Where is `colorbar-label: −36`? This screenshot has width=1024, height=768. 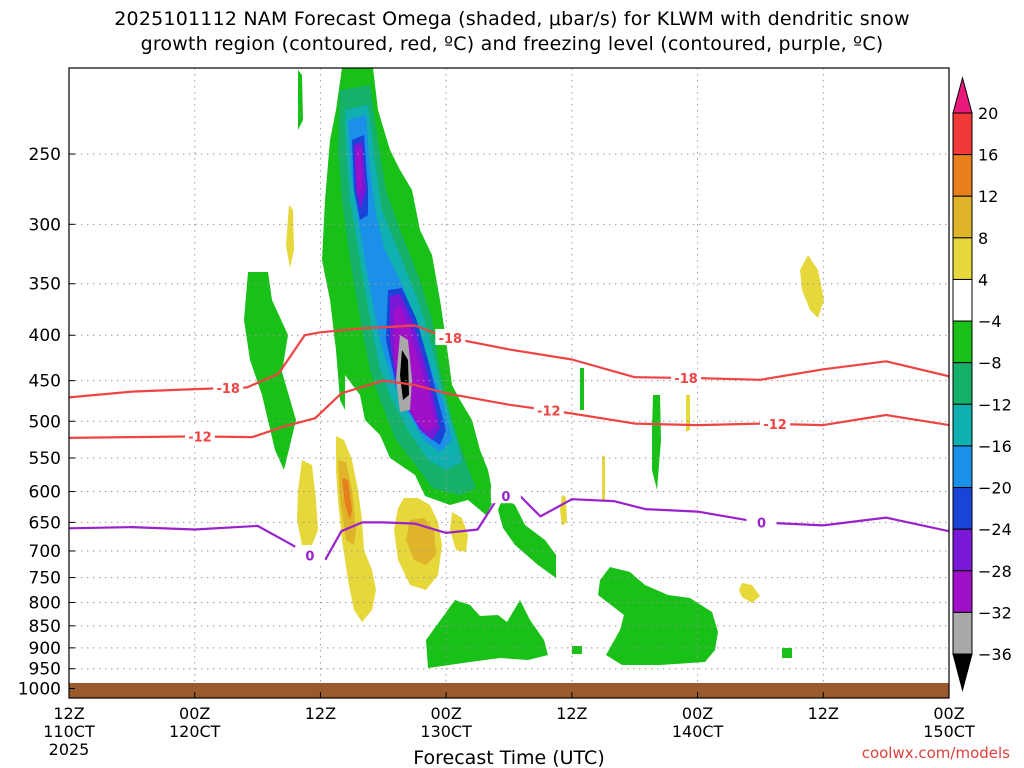
colorbar-label: −36 is located at coordinates (995, 654).